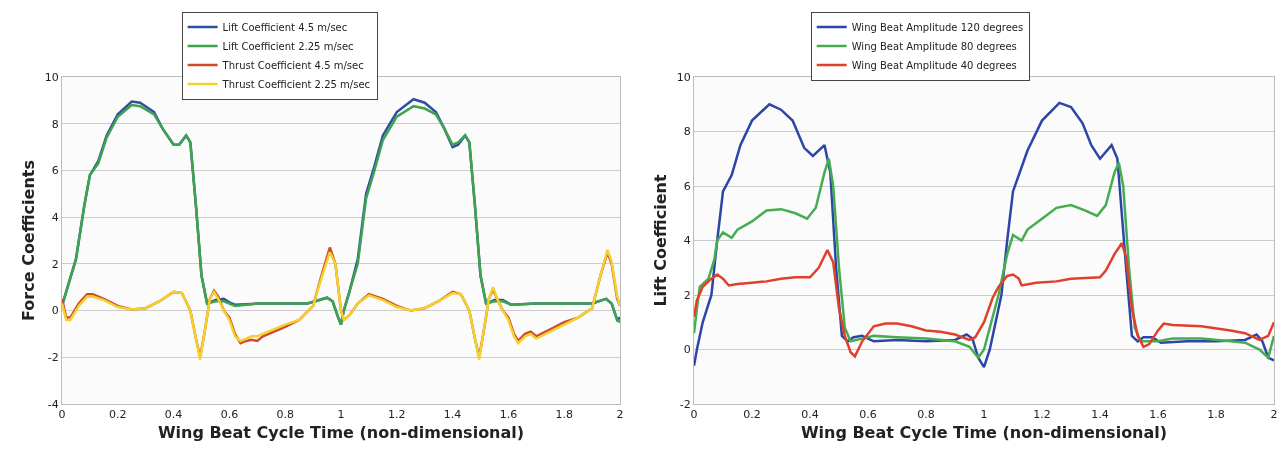 This screenshot has height=452, width=1286. Describe the element at coordinates (934, 46) in the screenshot. I see `legend-label: Wing Beat Amplitude 80 degrees` at that location.